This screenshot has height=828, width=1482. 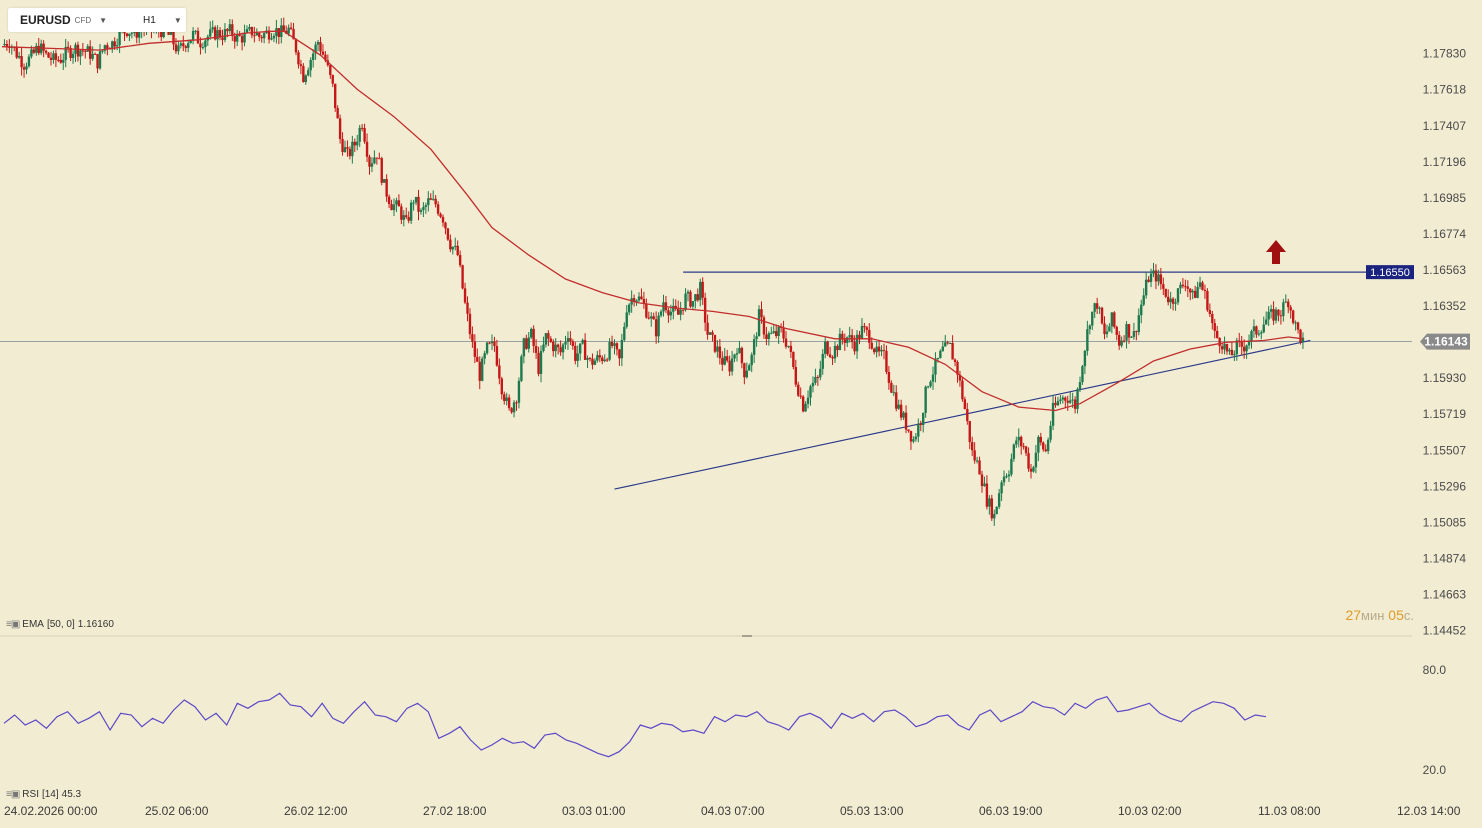 What do you see at coordinates (1445, 558) in the screenshot?
I see `price-tick-label: 1.14874` at bounding box center [1445, 558].